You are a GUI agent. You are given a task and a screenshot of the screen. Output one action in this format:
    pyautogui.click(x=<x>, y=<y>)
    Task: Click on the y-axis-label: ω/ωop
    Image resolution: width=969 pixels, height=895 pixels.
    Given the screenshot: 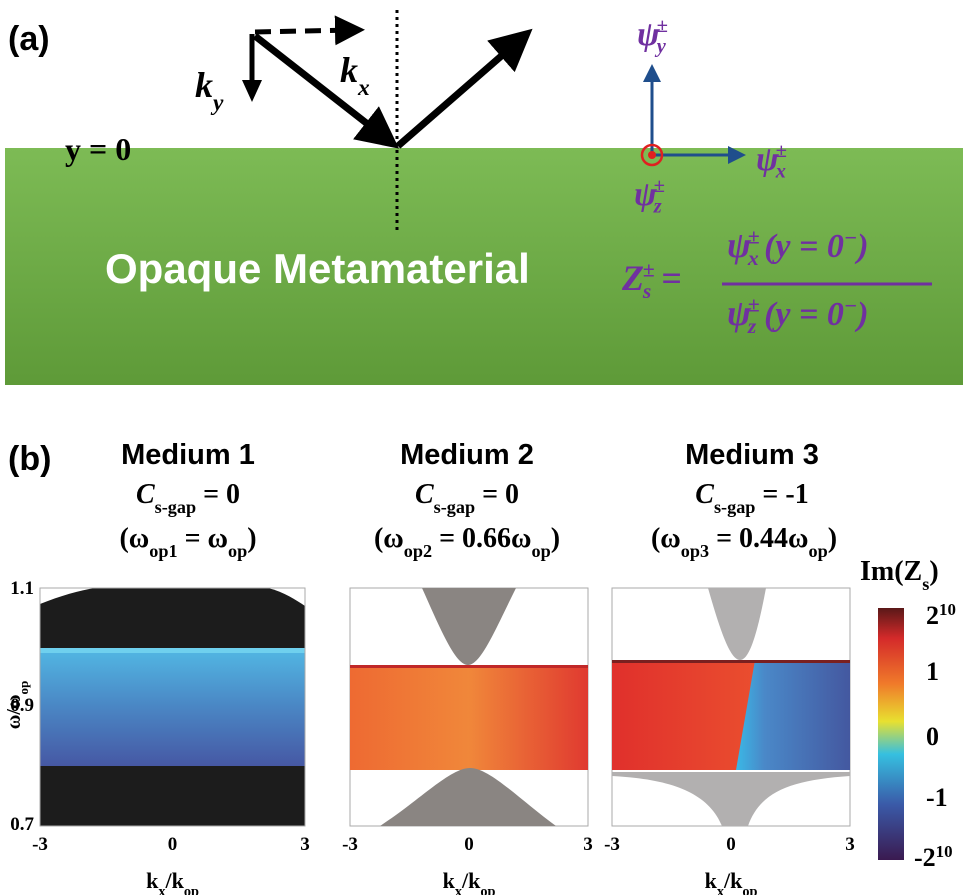 What is the action you would take?
    pyautogui.click(x=17, y=705)
    